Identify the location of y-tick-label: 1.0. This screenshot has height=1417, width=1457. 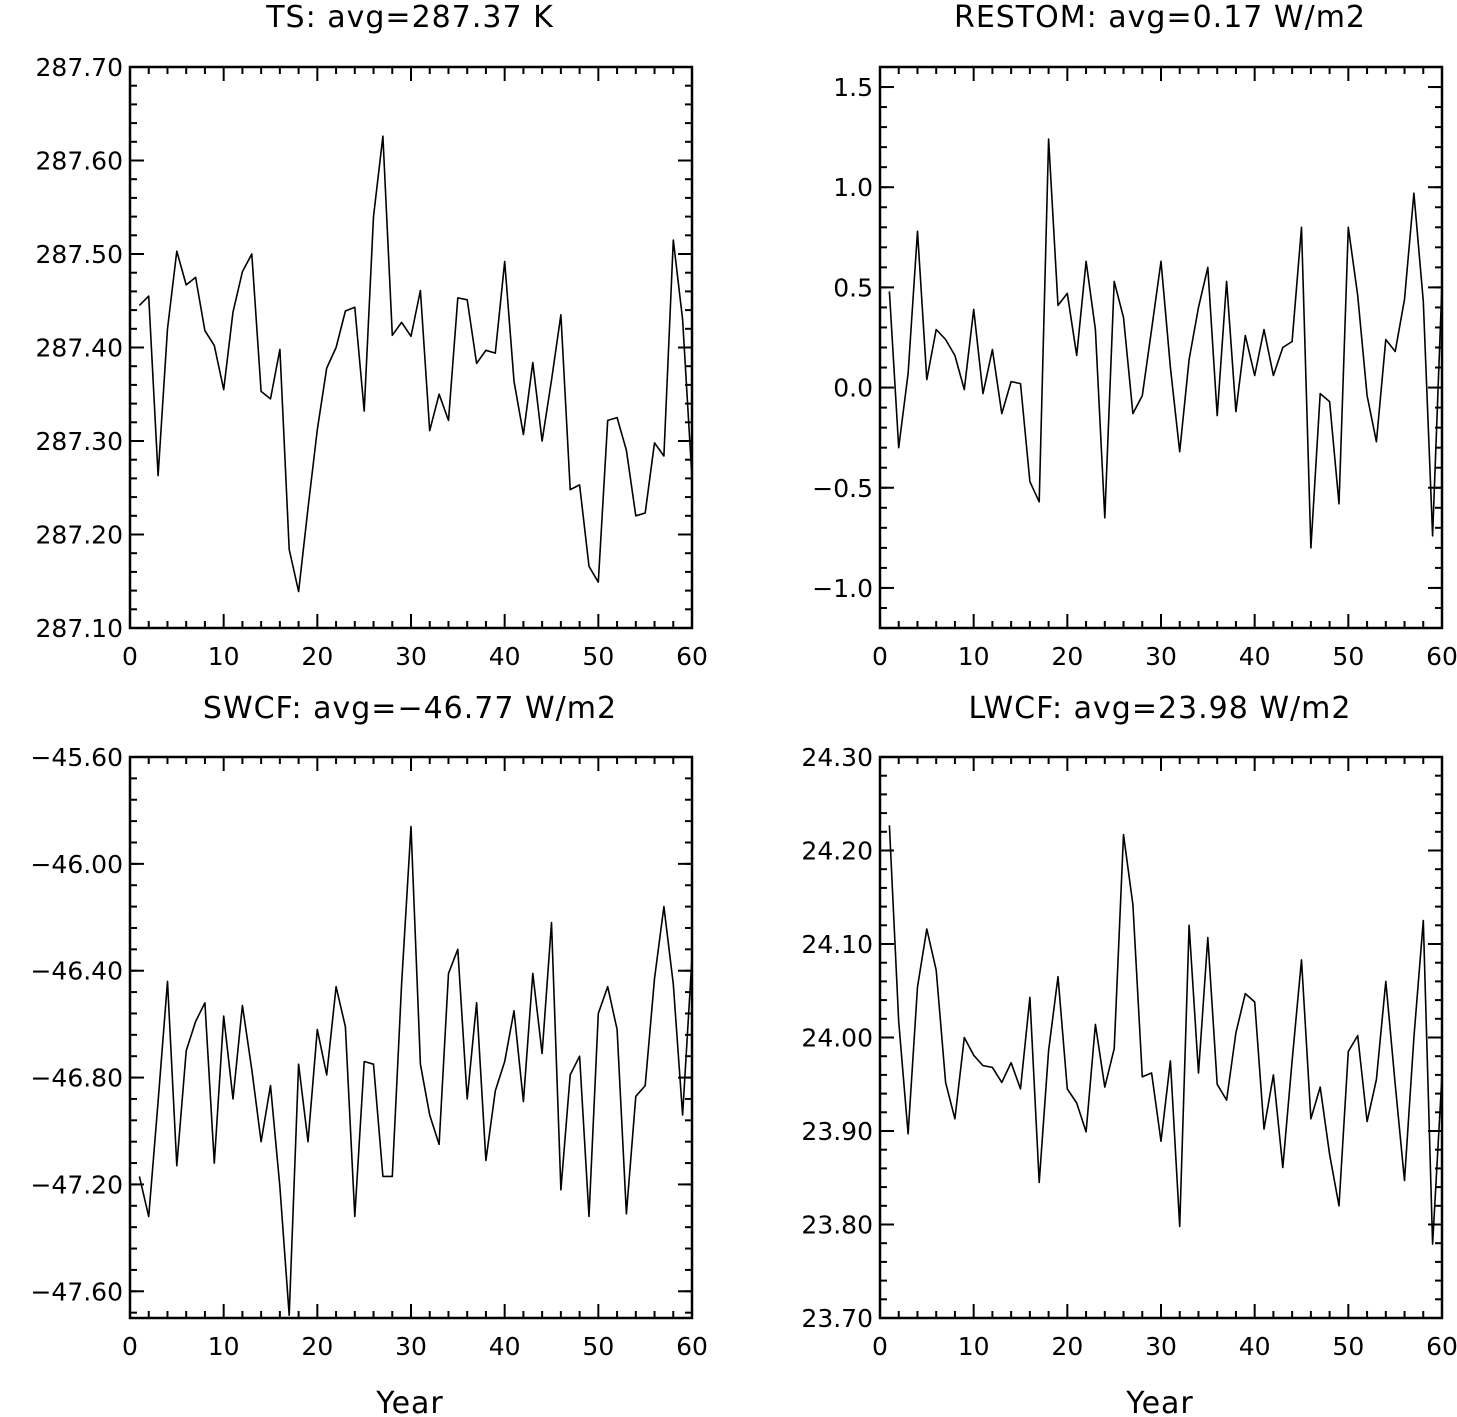
(853, 187).